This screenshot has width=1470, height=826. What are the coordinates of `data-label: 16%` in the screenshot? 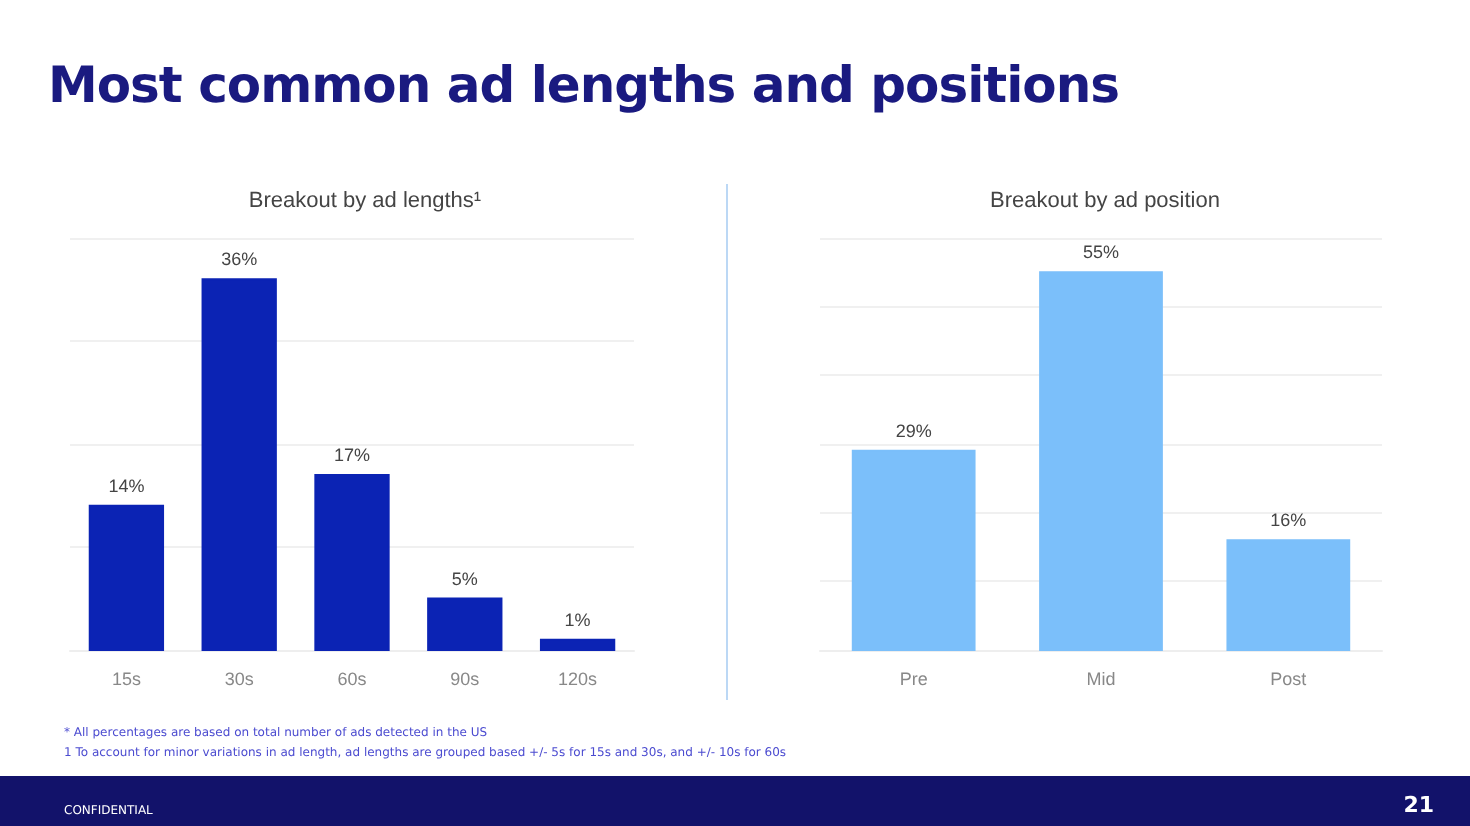 It's located at (1288, 520).